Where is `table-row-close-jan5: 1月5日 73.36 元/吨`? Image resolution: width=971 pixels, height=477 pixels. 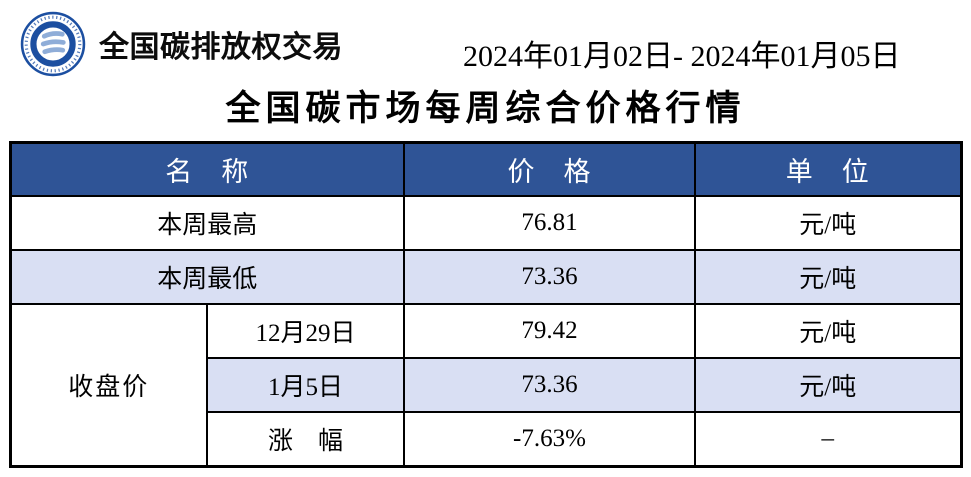
table-row-close-jan5: 1月5日 73.36 元/吨 is located at coordinates (486, 385).